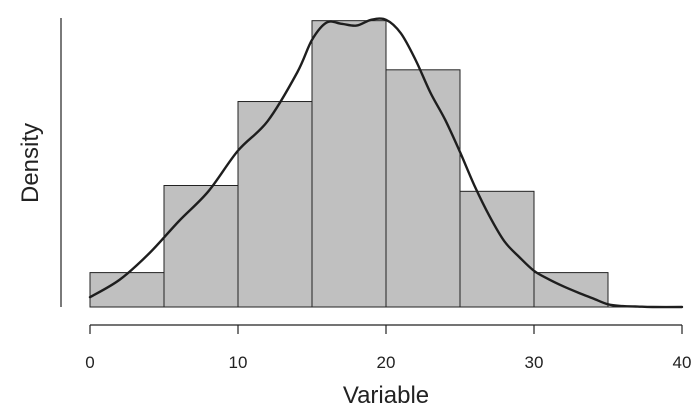 This screenshot has height=412, width=699. What do you see at coordinates (386, 362) in the screenshot?
I see `x-tick-label: 20` at bounding box center [386, 362].